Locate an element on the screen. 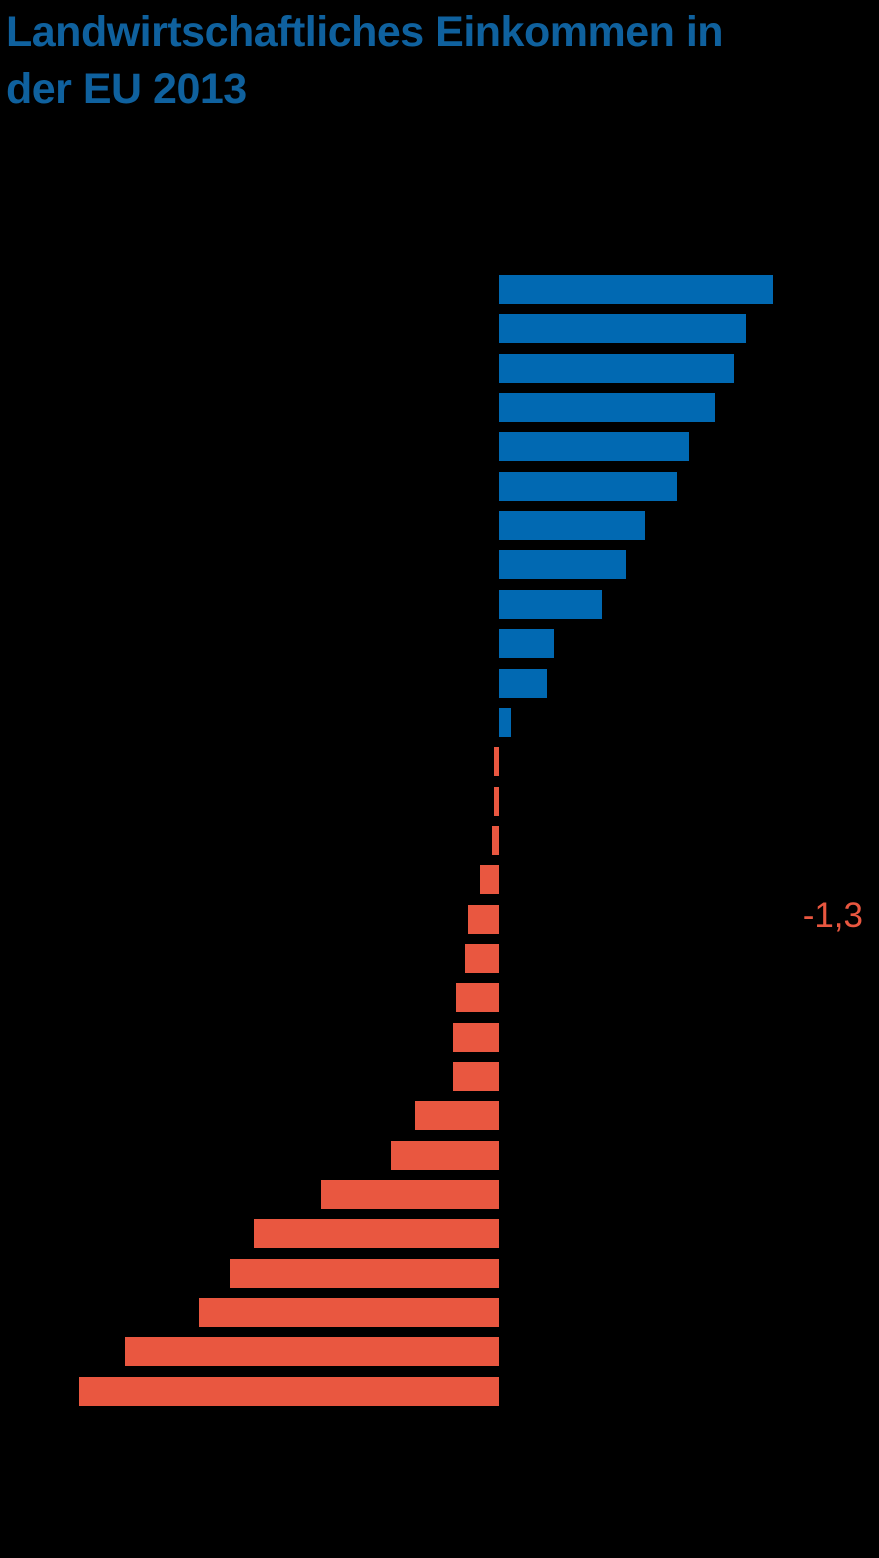 The width and height of the screenshot is (879, 1558). chart-title-line-2: der EU 2013 is located at coordinates (126, 89).